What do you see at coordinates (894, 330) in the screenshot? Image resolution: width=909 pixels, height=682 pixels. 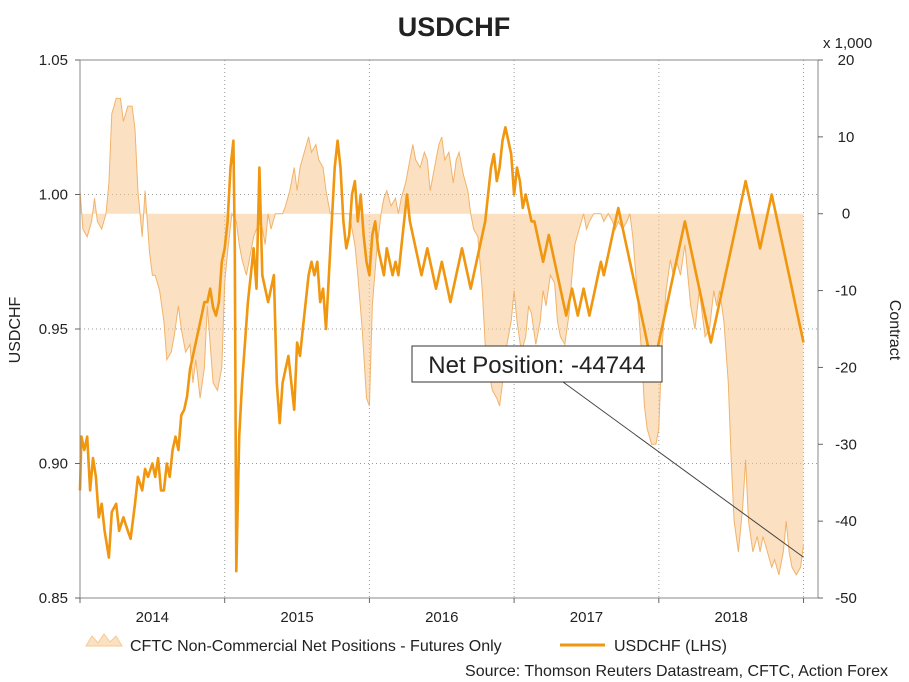 I see `right-axis-label: Contract` at bounding box center [894, 330].